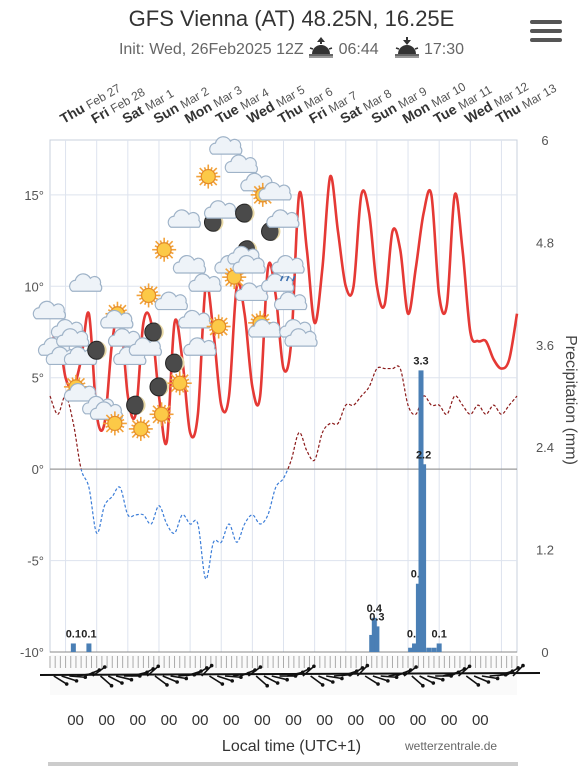 The image size is (583, 768). What do you see at coordinates (34, 286) in the screenshot?
I see `temp-tick-label: 10°` at bounding box center [34, 286].